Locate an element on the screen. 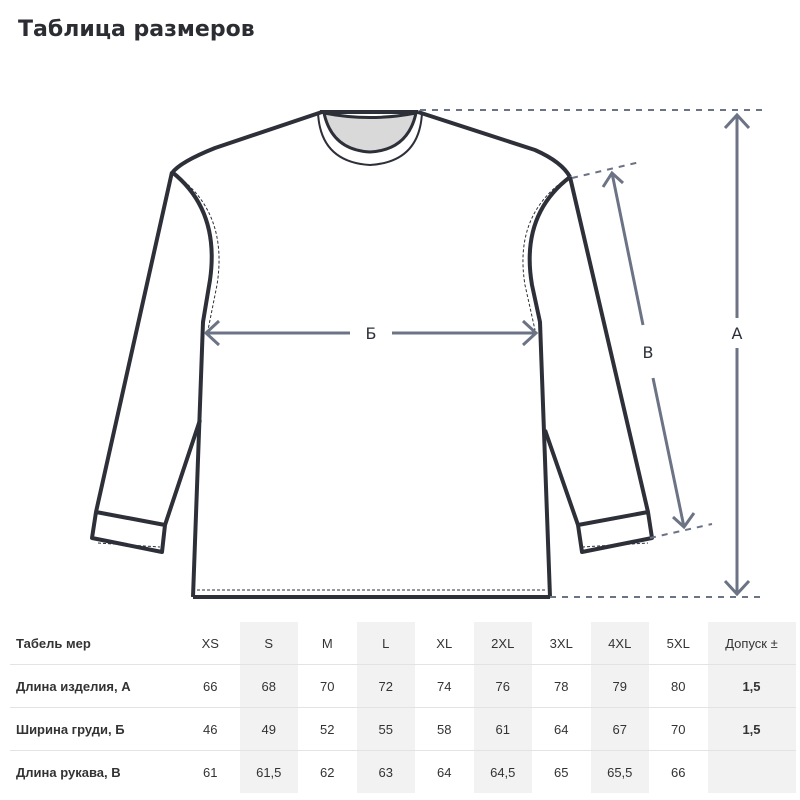 The image size is (800, 800). table-cell: 74 is located at coordinates (444, 686).